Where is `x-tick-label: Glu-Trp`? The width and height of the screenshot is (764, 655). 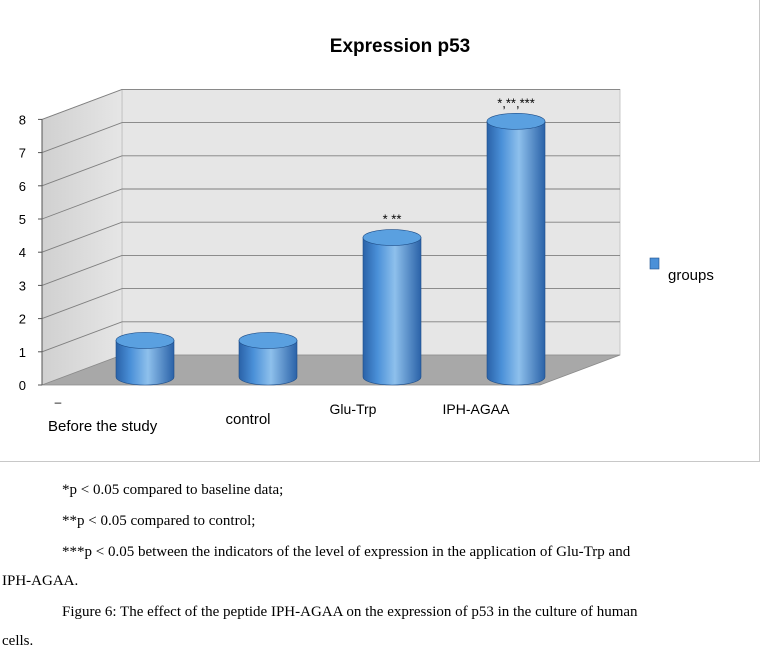 x-tick-label: Glu-Trp is located at coordinates (353, 409).